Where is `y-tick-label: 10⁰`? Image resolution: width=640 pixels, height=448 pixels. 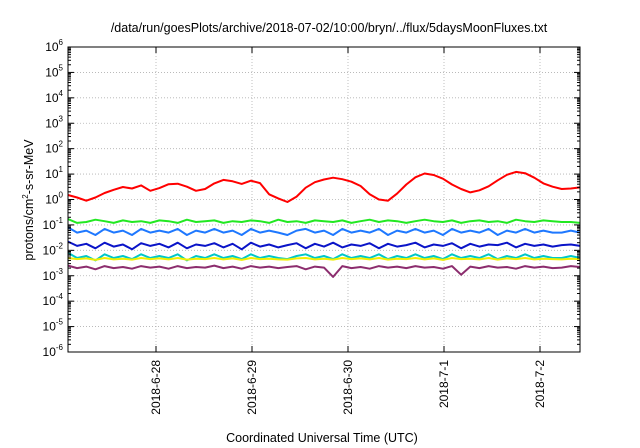
y-tick-label: 10⁰ is located at coordinates (54, 199).